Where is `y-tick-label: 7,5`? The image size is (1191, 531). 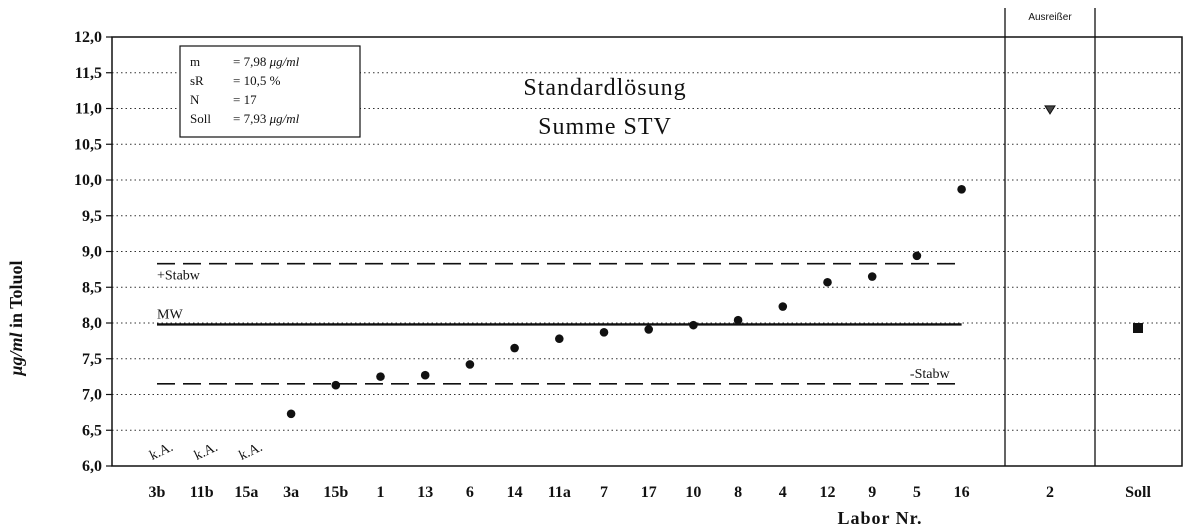
y-tick-label: 7,5 is located at coordinates (92, 359).